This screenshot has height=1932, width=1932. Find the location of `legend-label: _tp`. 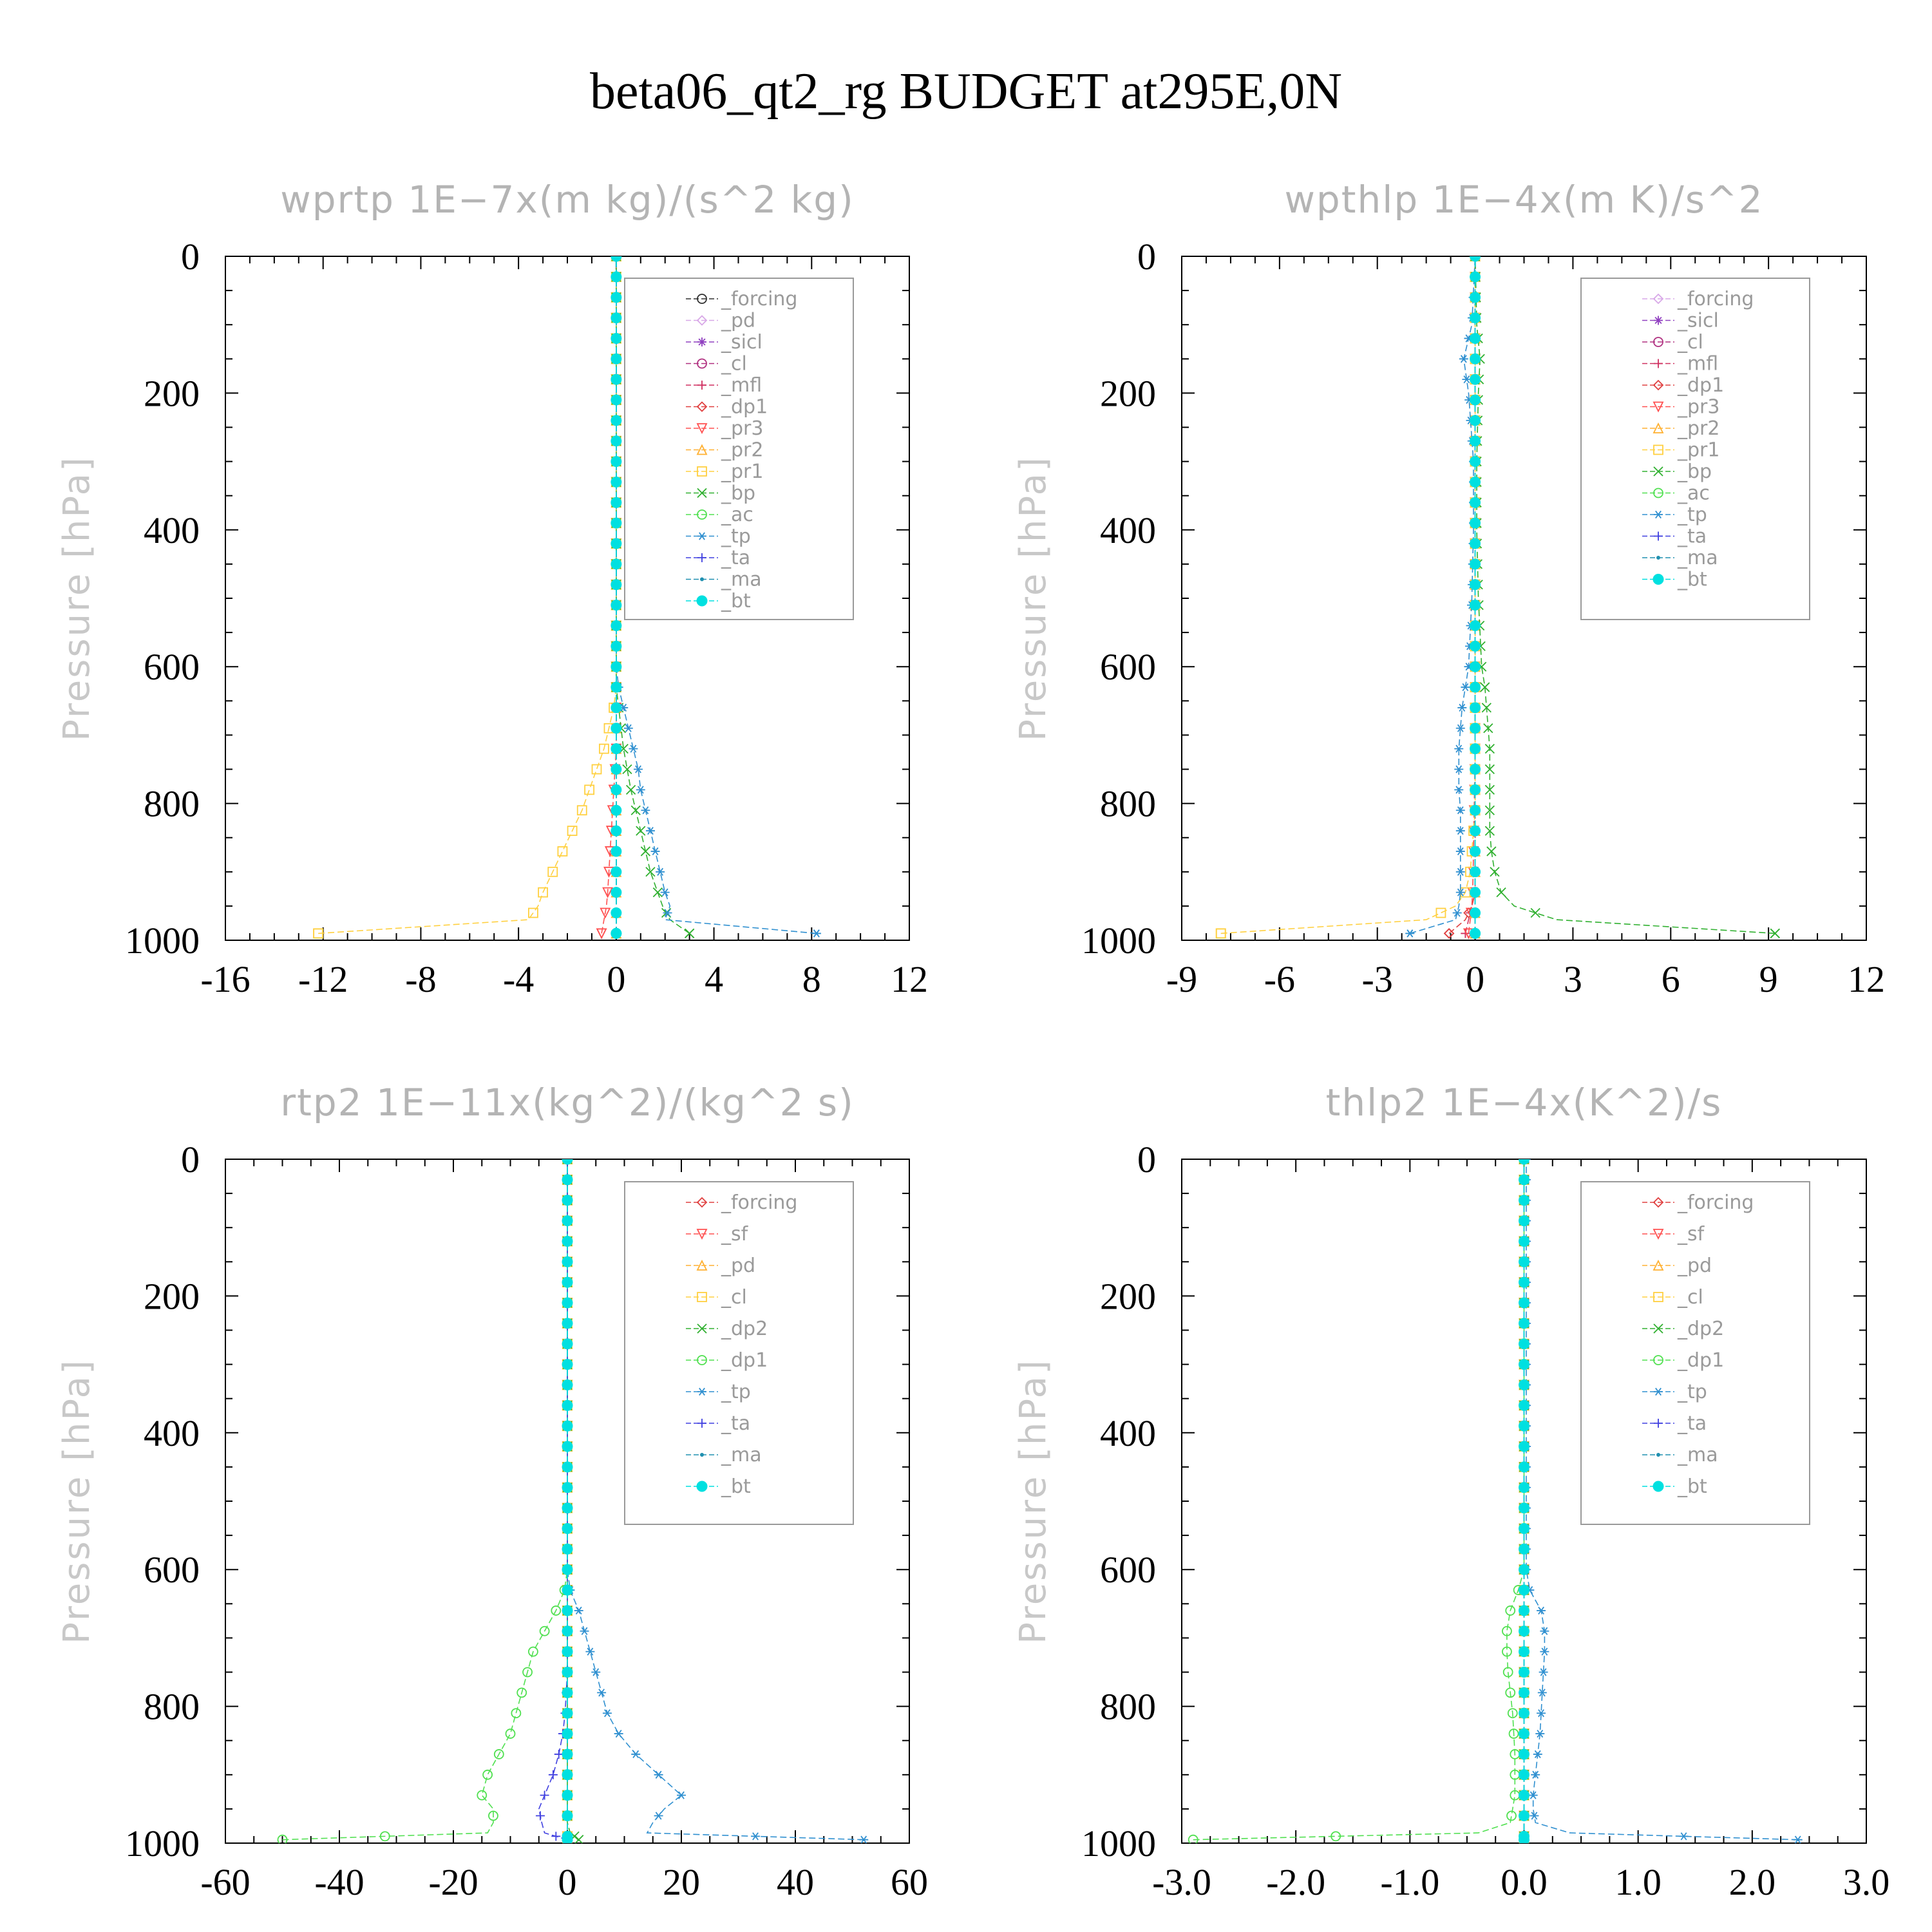

legend-label: _tp is located at coordinates (1692, 1392).